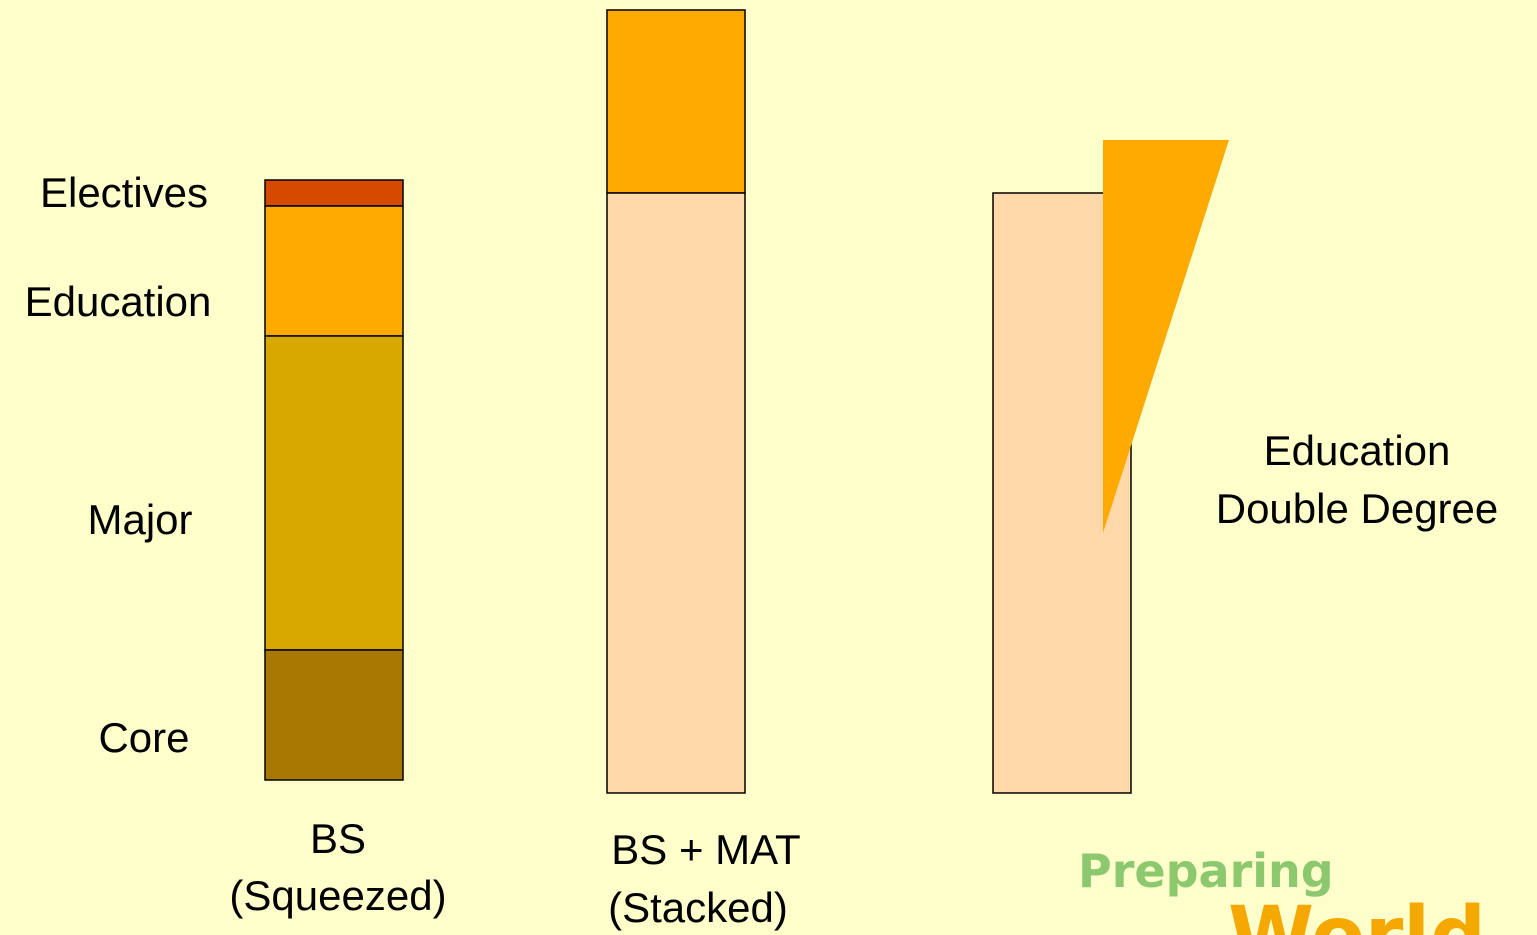 This screenshot has height=935, width=1537. Describe the element at coordinates (334, 493) in the screenshot. I see `major-segment` at that location.